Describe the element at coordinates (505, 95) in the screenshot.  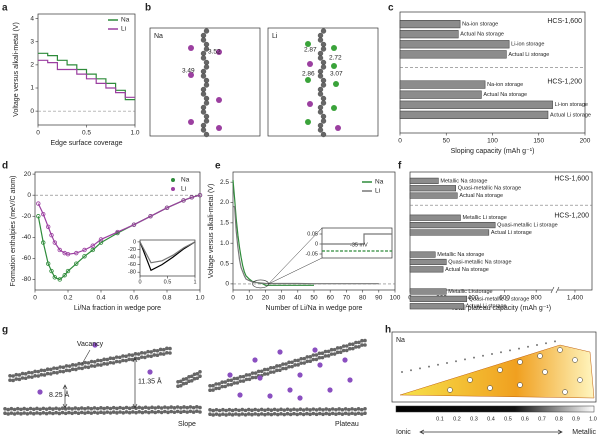
I see `bar-label: Actual Na storage` at that location.